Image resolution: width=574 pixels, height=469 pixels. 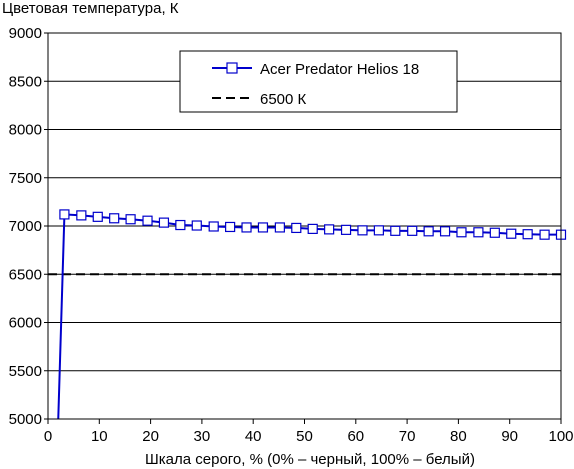 I want to click on x-axis-ticks: 0 10 20 30 40 50 60 70 80 90 100, so click(x=309, y=432).